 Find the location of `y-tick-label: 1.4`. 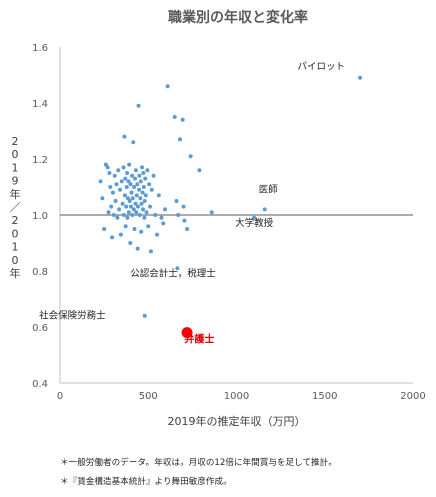

y-tick-label: 1.4 is located at coordinates (40, 104).